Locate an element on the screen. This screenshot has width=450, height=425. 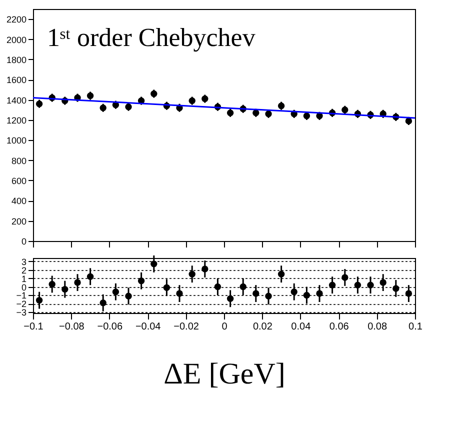
x-tick-label: −0.02 is located at coordinates (187, 327).